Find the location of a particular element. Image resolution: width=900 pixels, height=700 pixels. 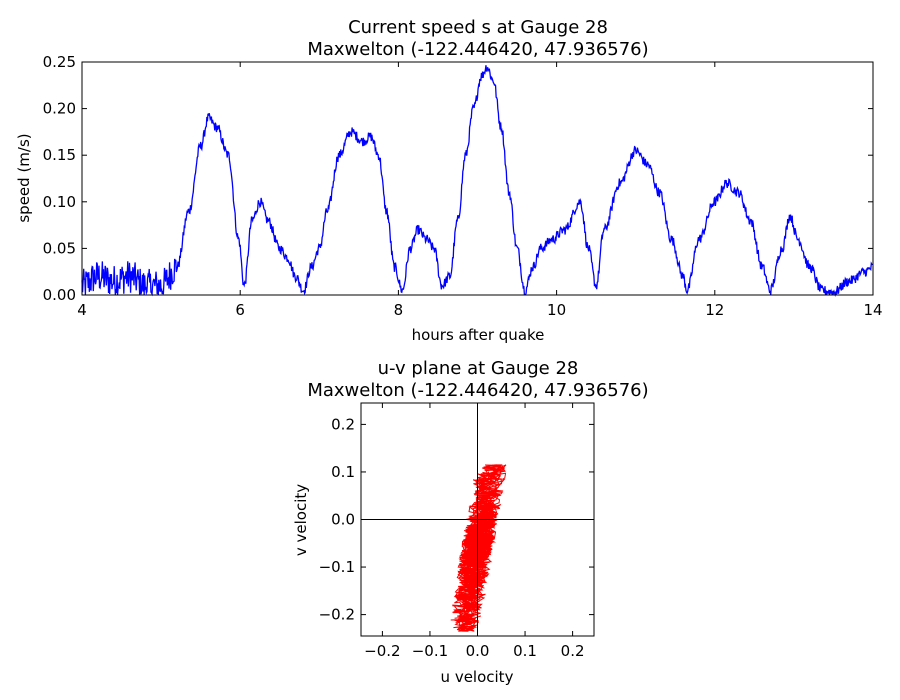

uv-y-tick-label: 0.2 is located at coordinates (343, 424).